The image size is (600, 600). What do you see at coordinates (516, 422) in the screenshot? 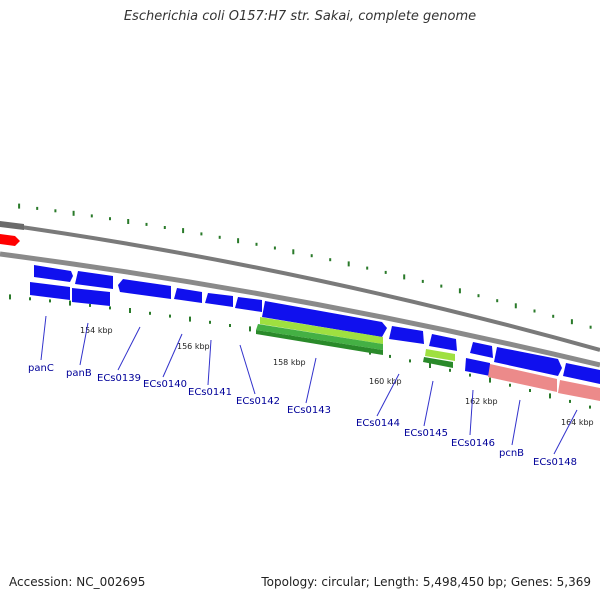
I see `leader-pcnB` at bounding box center [516, 422].